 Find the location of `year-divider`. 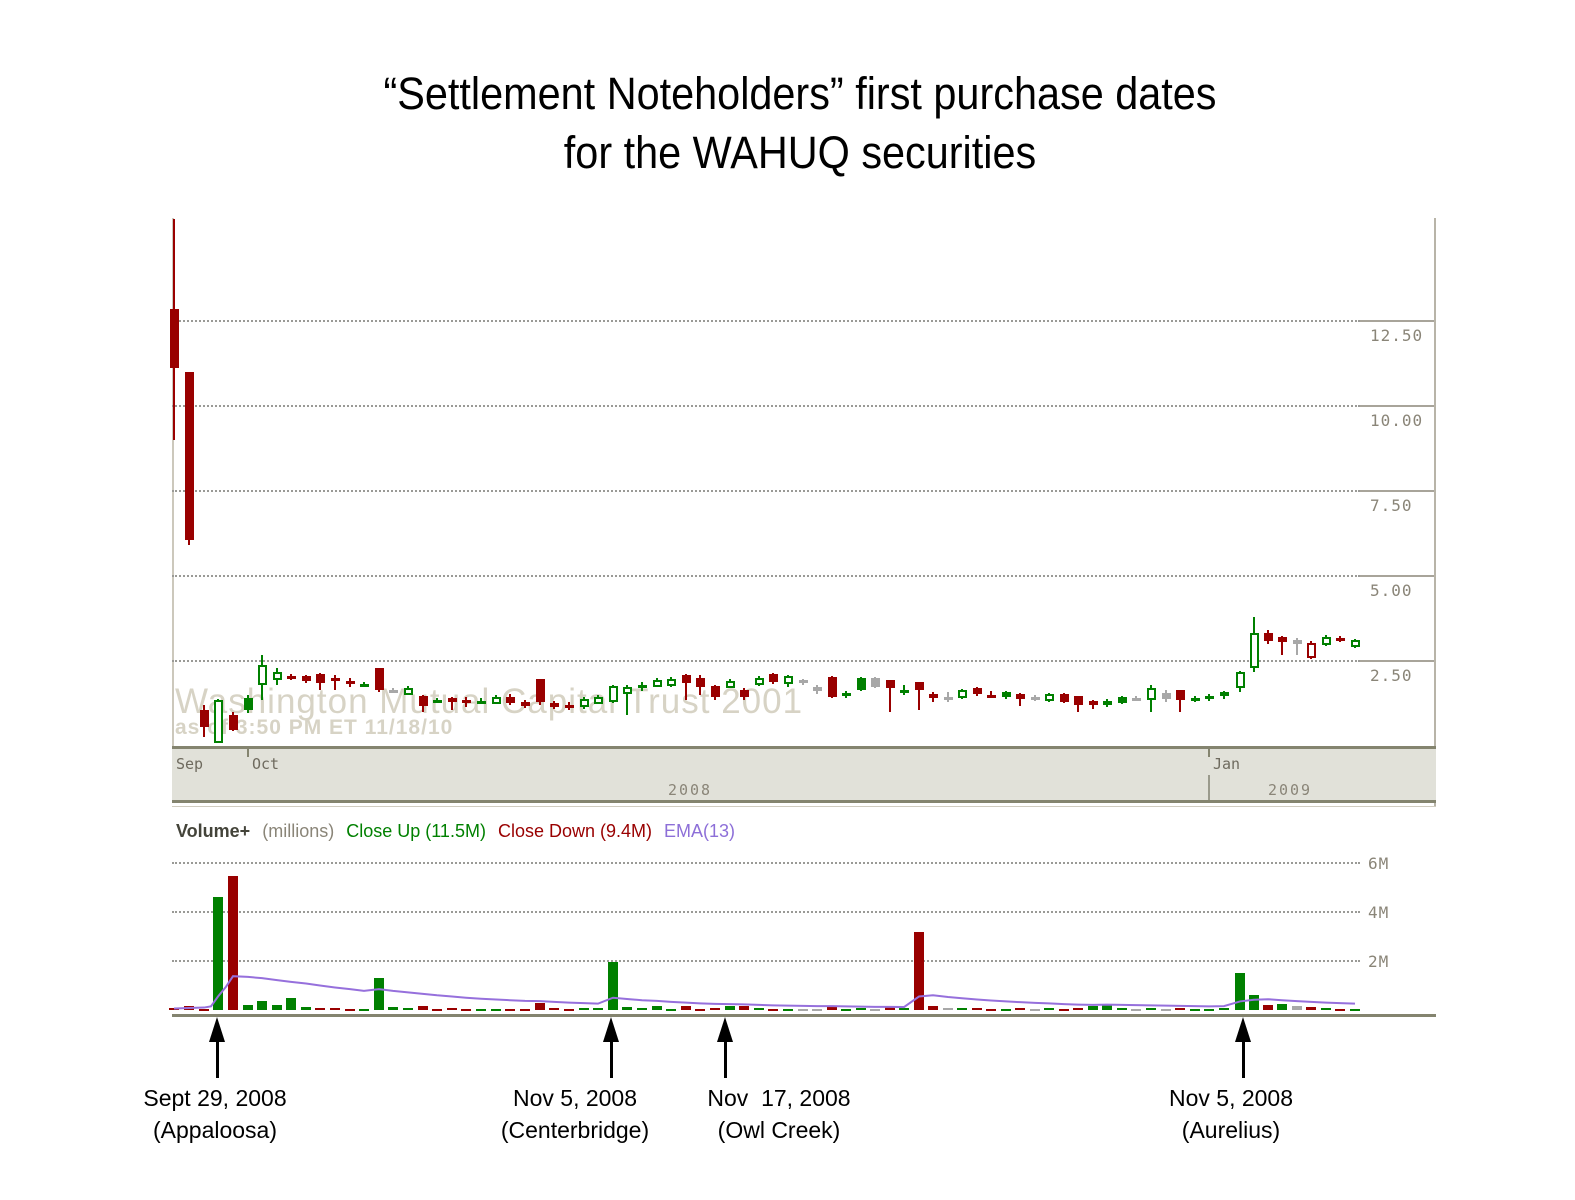

year-divider is located at coordinates (1209, 787).